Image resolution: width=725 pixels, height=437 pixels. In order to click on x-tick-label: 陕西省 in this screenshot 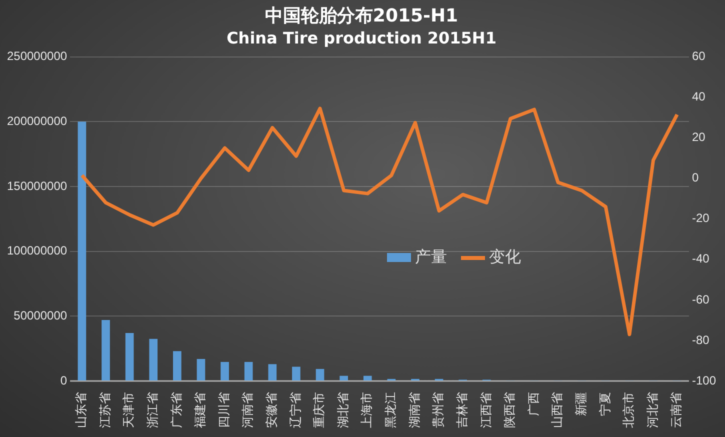, I will do `click(509, 410)`.